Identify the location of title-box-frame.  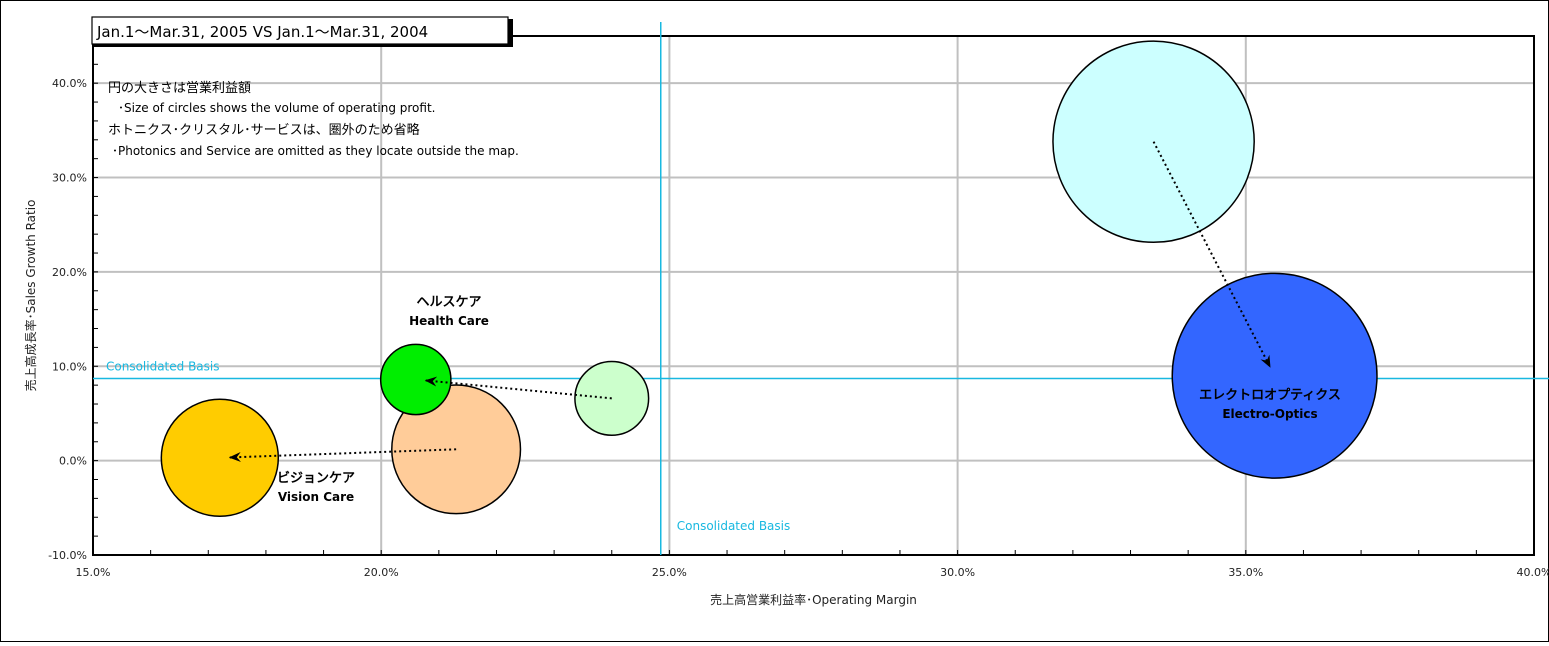
(300, 30).